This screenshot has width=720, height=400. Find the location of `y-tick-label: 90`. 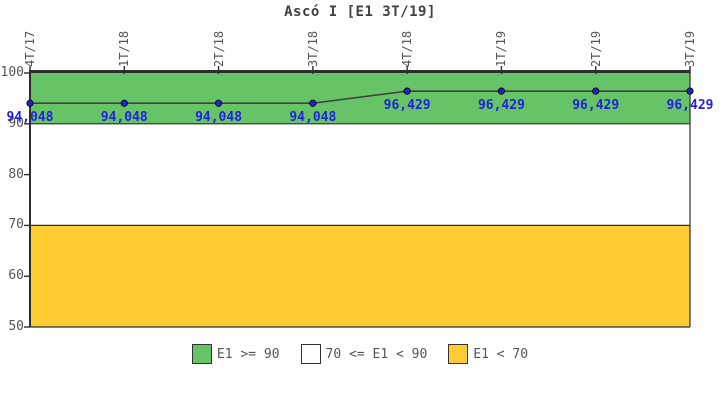

y-tick-label: 90 is located at coordinates (16, 123).